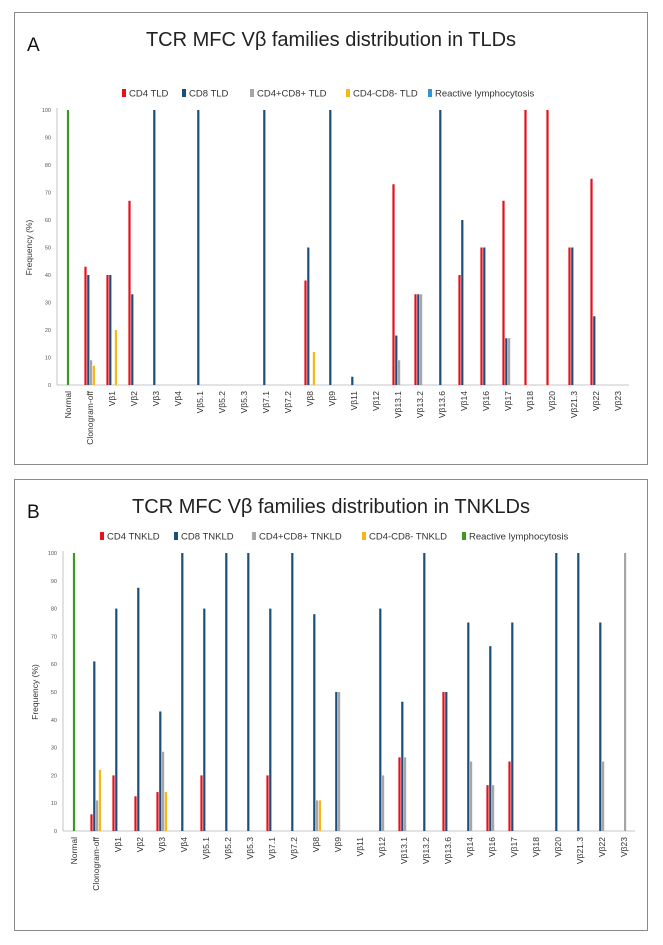 Image resolution: width=663 pixels, height=945 pixels. What do you see at coordinates (228, 848) in the screenshot?
I see `x-tick-label: Vβ5.2` at bounding box center [228, 848].